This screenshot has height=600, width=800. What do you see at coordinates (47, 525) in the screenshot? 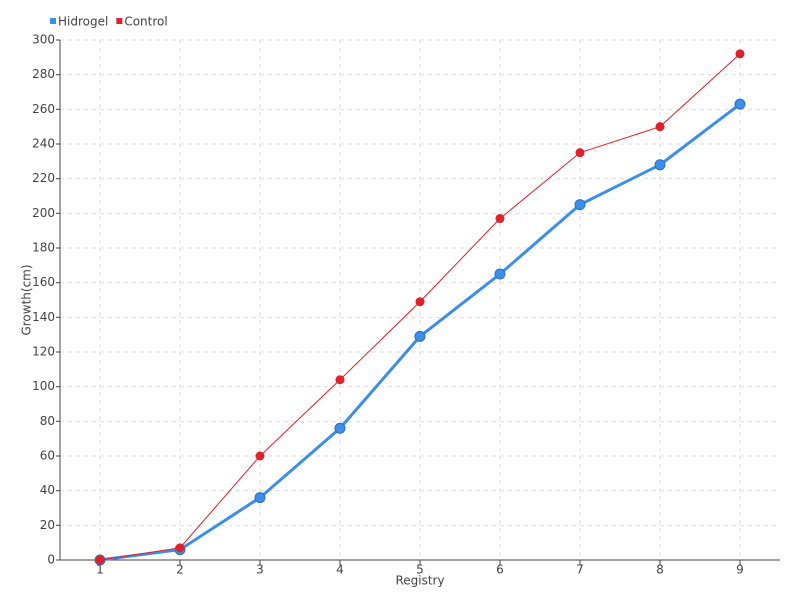
I see `y-tick-label: 20` at bounding box center [47, 525].